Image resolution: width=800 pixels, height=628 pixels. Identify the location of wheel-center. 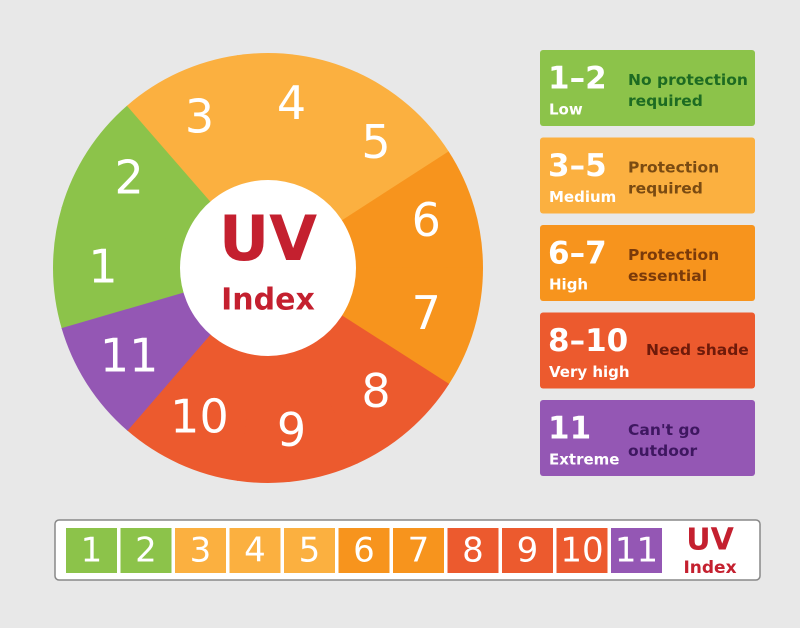
(268, 268).